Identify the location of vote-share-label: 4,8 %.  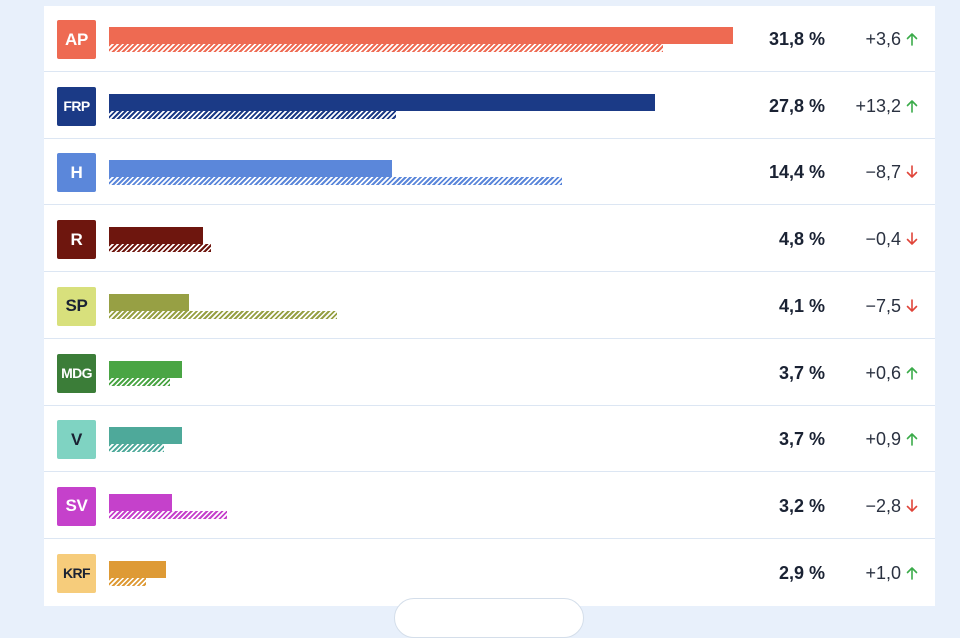
(801, 239).